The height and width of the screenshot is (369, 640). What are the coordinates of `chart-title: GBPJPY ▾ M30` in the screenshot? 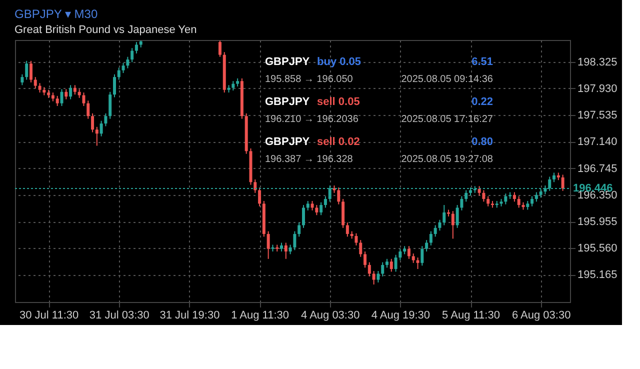 It's located at (56, 14).